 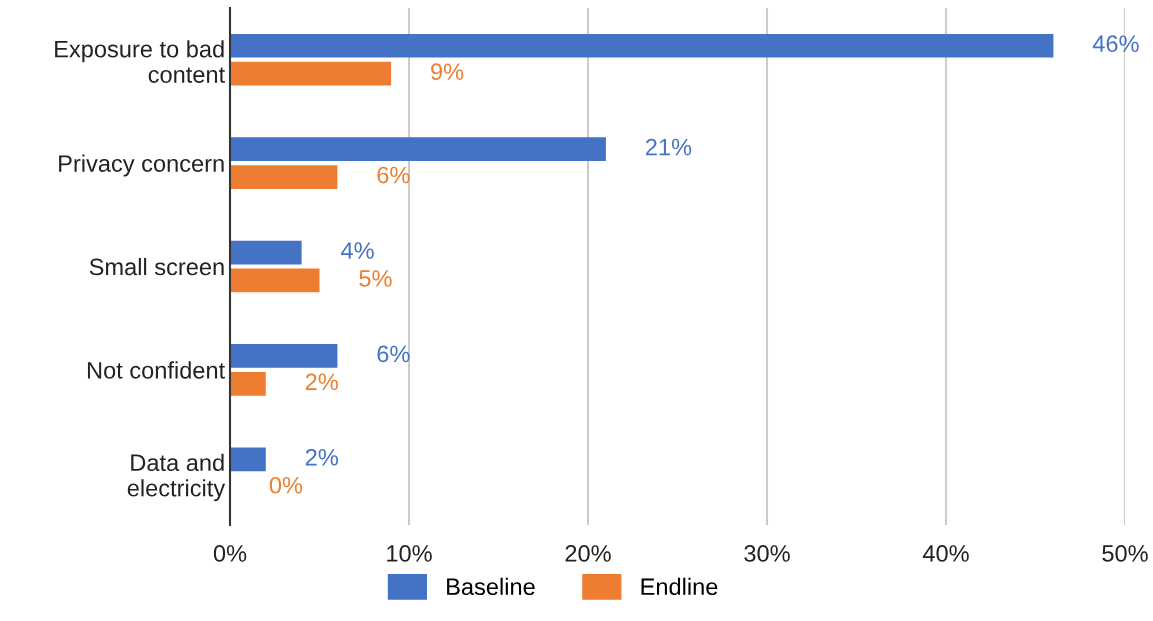 What do you see at coordinates (230, 553) in the screenshot?
I see `x-tick-label: 0%` at bounding box center [230, 553].